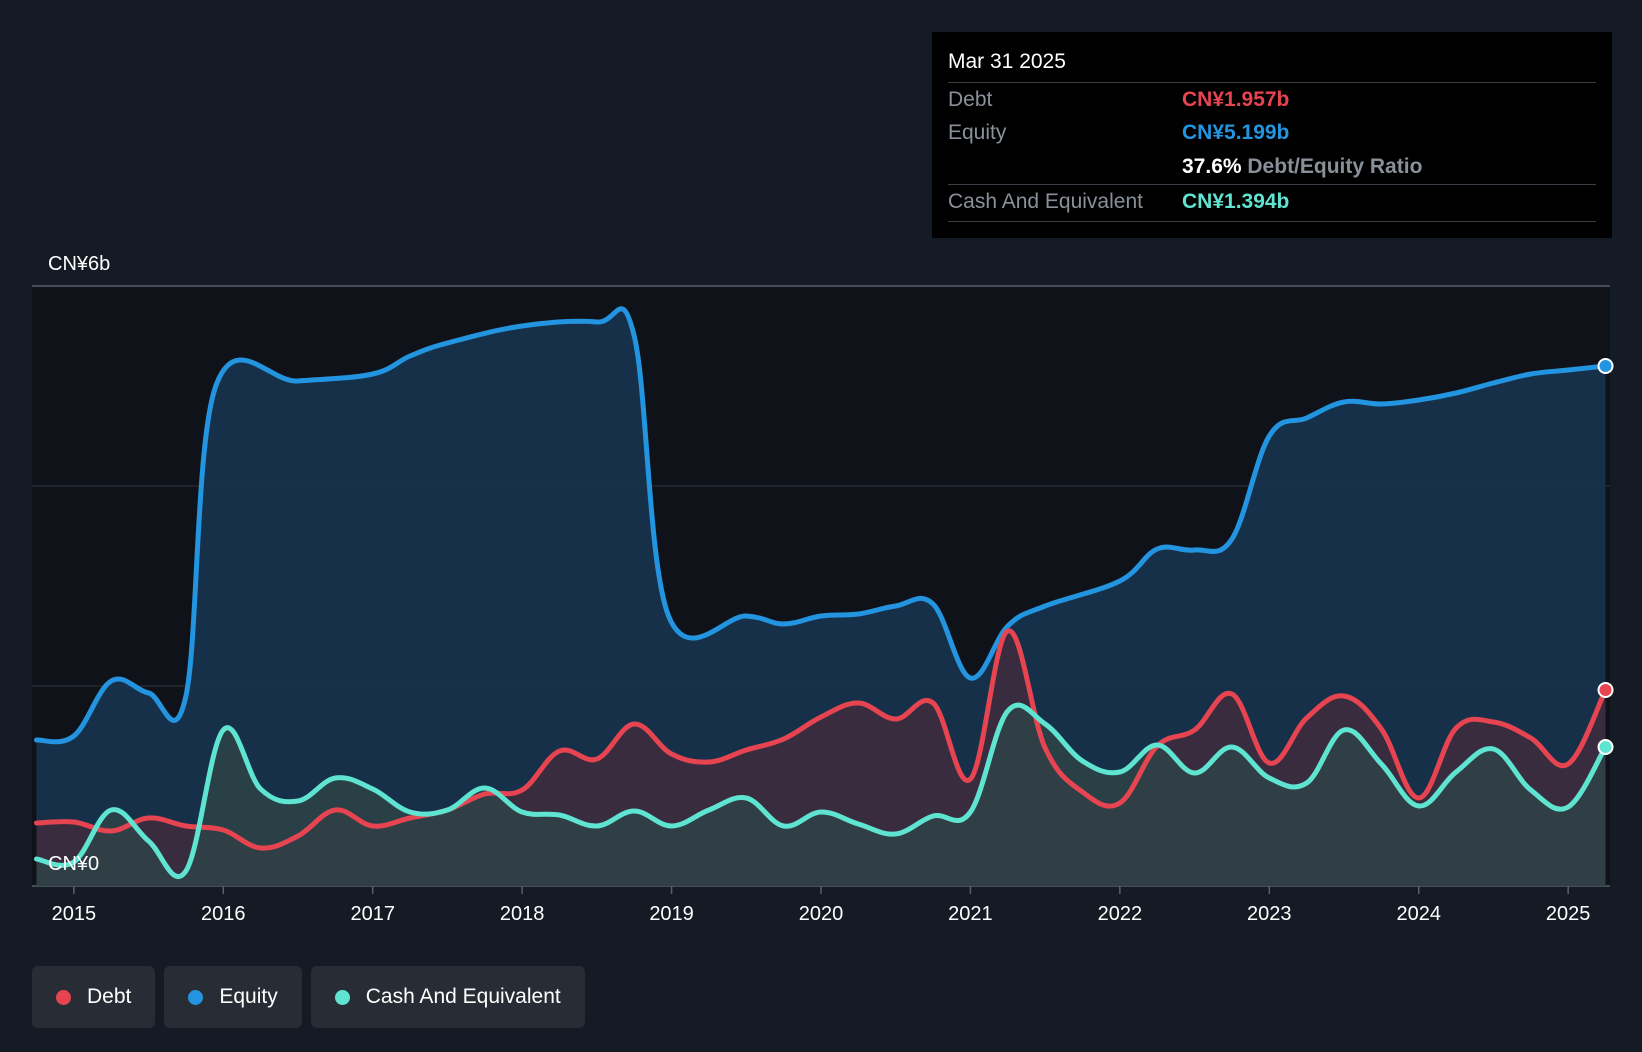 This screenshot has height=1052, width=1642. I want to click on x-tick-label: 2023, so click(1269, 914).